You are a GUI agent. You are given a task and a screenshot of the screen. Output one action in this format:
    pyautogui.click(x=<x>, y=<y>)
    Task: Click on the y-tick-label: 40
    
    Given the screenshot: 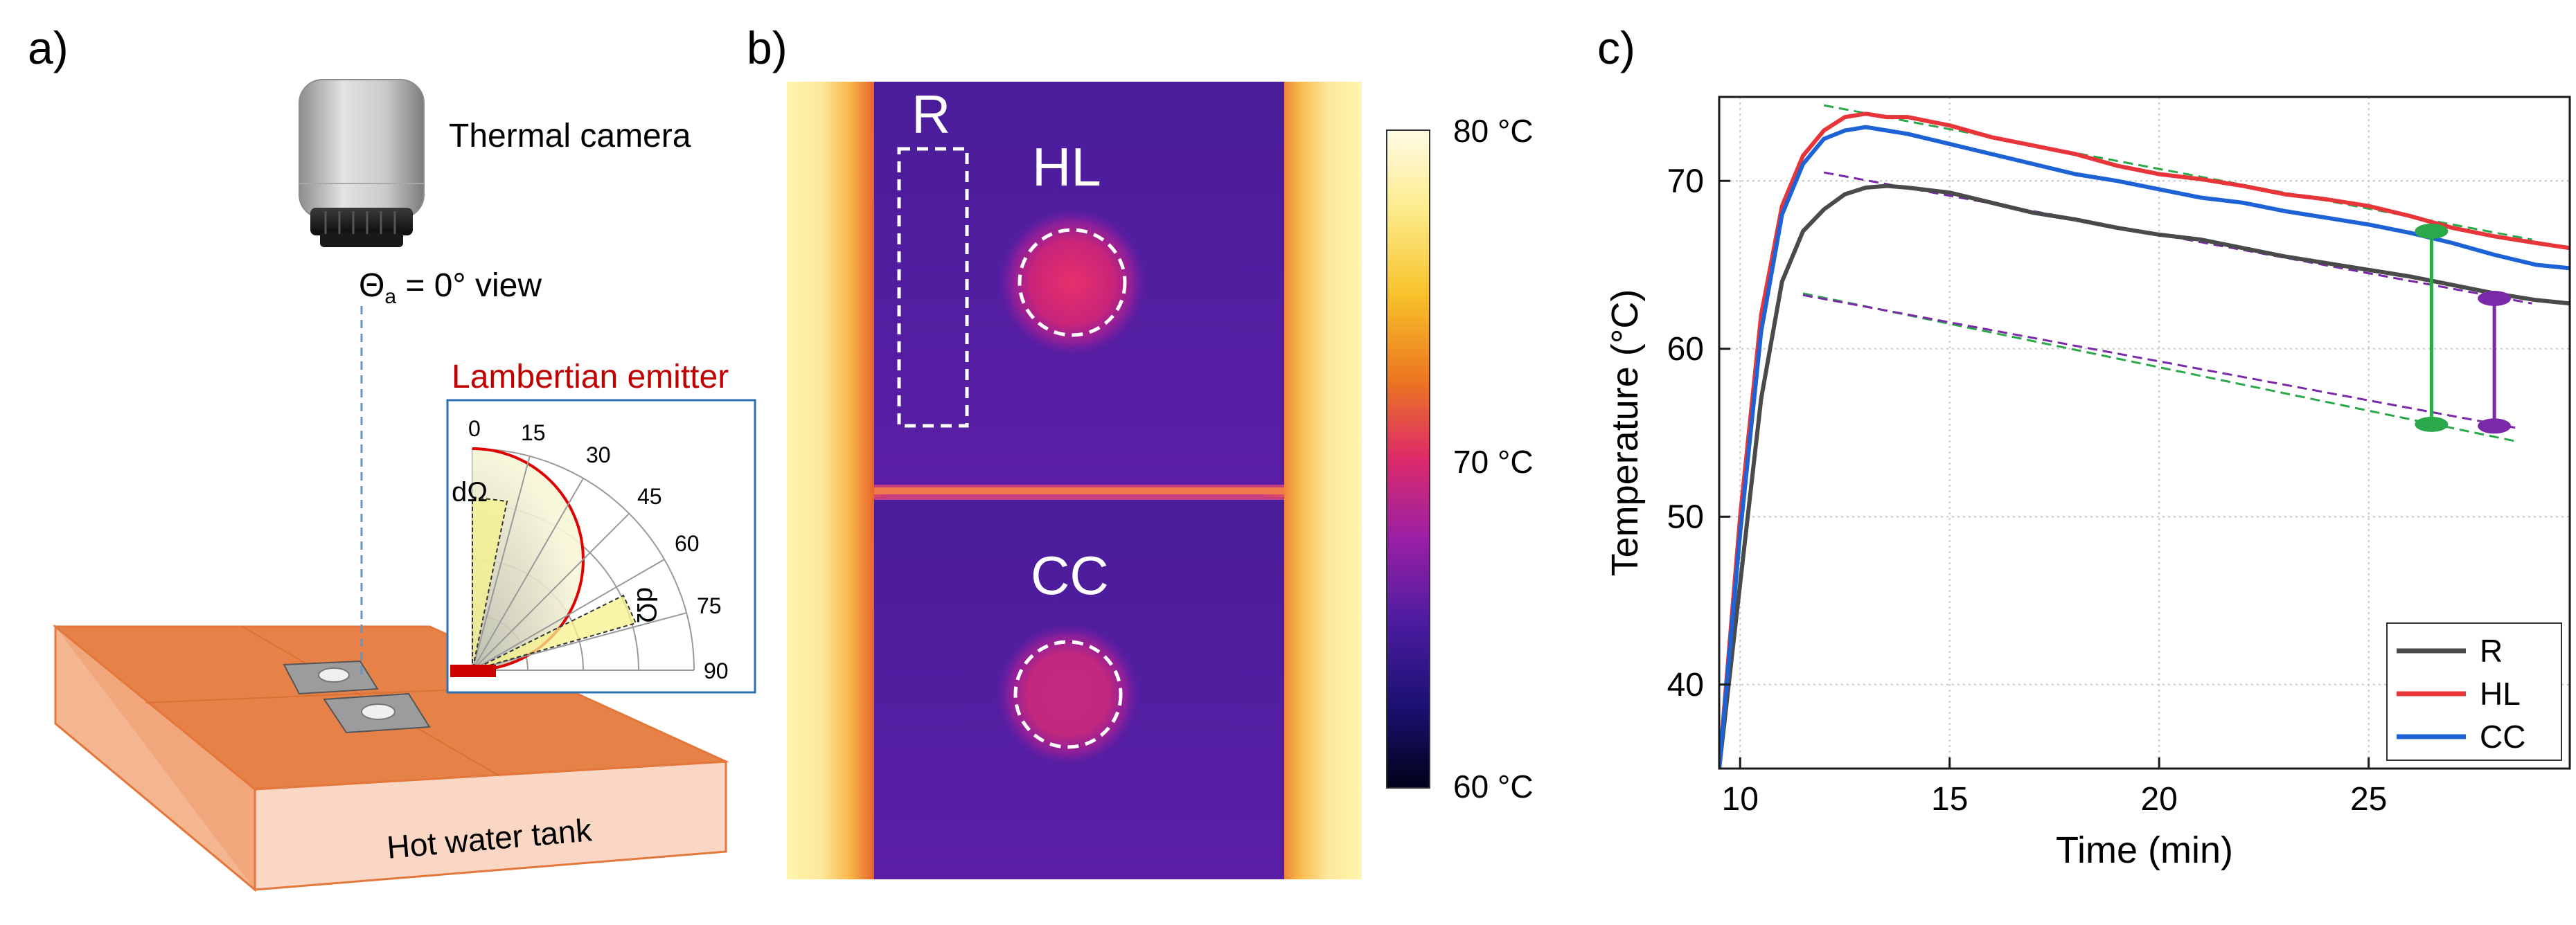 What is the action you would take?
    pyautogui.click(x=1685, y=685)
    